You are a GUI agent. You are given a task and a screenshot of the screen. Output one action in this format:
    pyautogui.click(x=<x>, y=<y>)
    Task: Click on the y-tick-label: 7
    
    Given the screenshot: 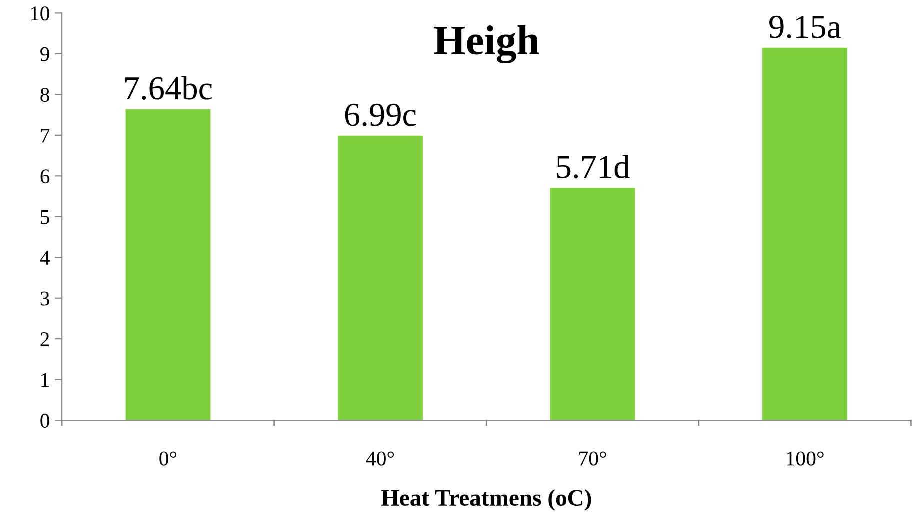 What is the action you would take?
    pyautogui.click(x=45, y=136)
    